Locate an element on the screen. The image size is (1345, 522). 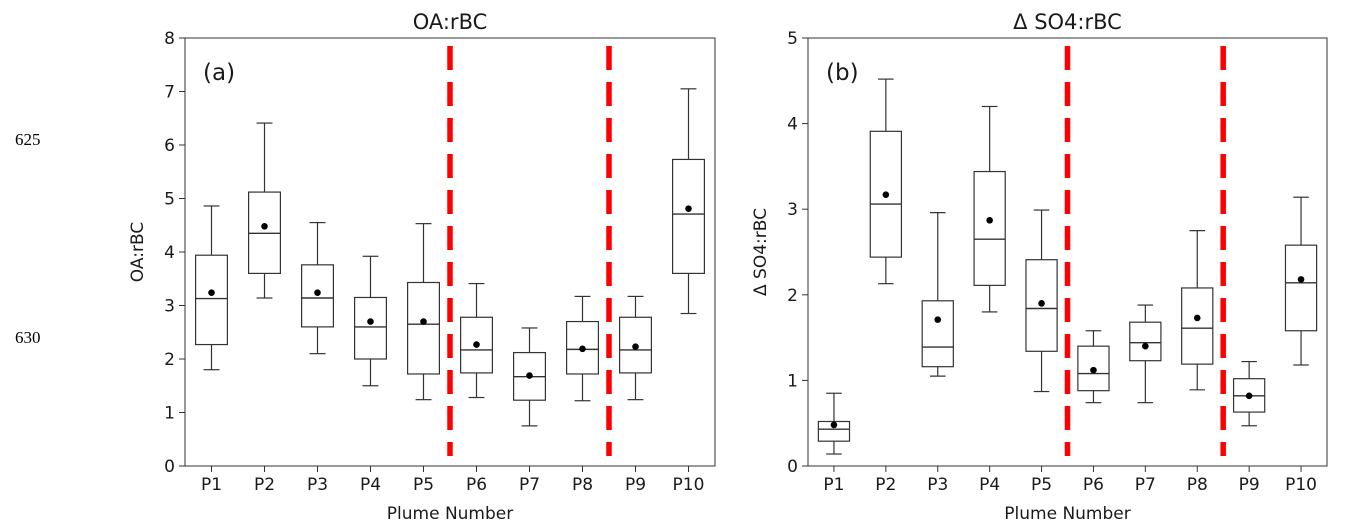
chart-title: Δ SO4:rBC is located at coordinates (1067, 22).